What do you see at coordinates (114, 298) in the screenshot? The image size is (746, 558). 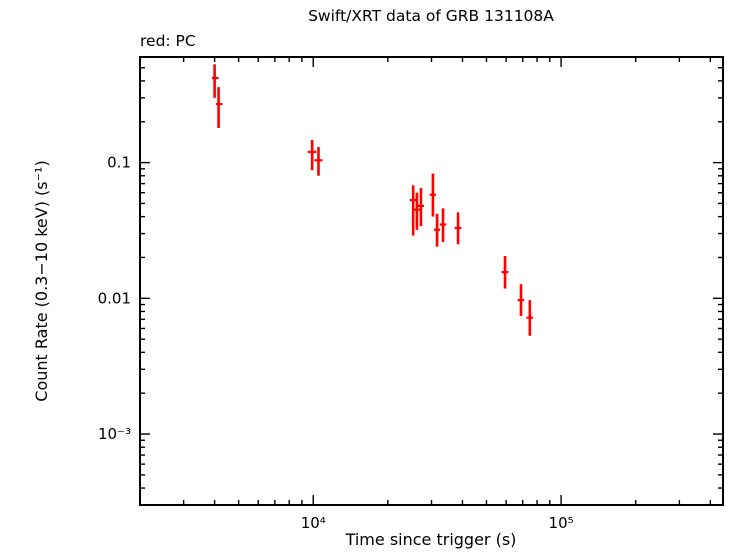 I see `y-tick-label: 0.01` at bounding box center [114, 298].